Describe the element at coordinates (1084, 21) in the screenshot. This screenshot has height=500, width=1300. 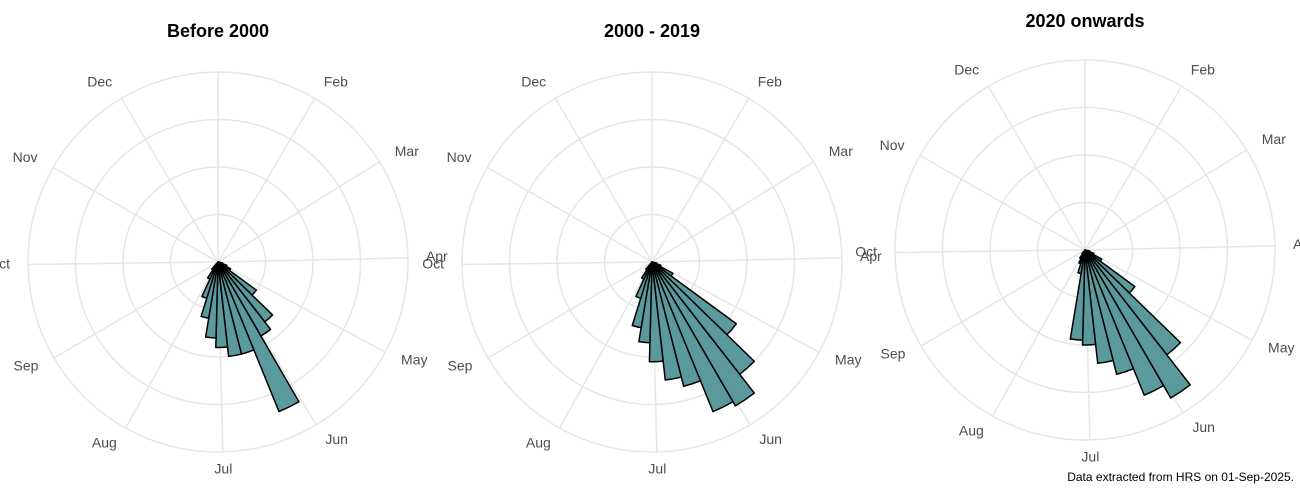
I see `chart-title: 2020 onwards` at that location.